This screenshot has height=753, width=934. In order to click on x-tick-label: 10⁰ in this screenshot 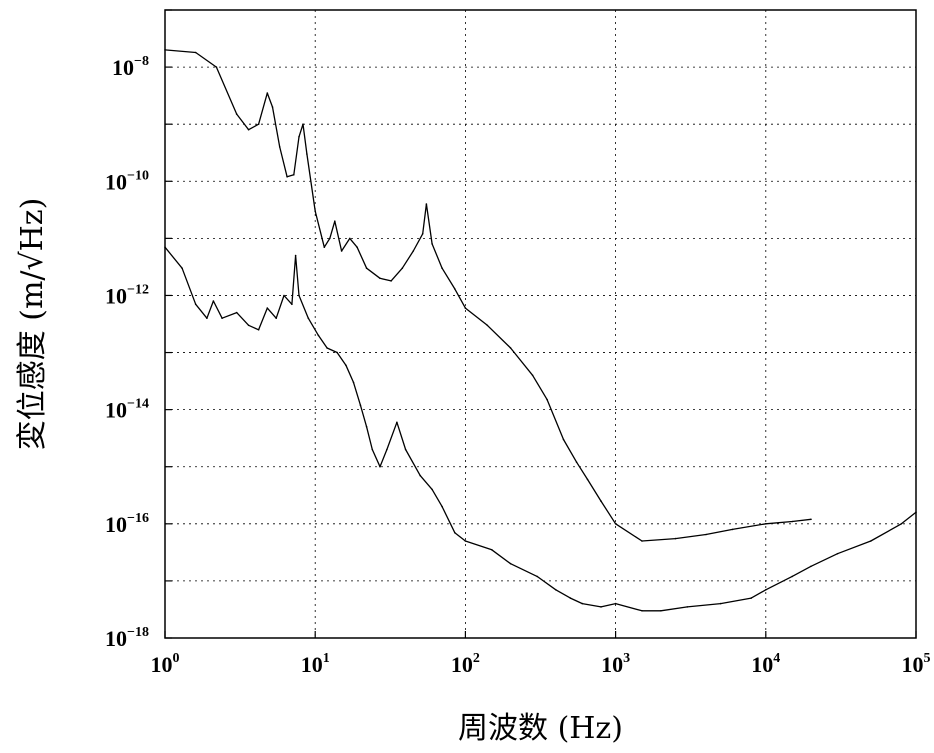, I will do `click(165, 664)`.